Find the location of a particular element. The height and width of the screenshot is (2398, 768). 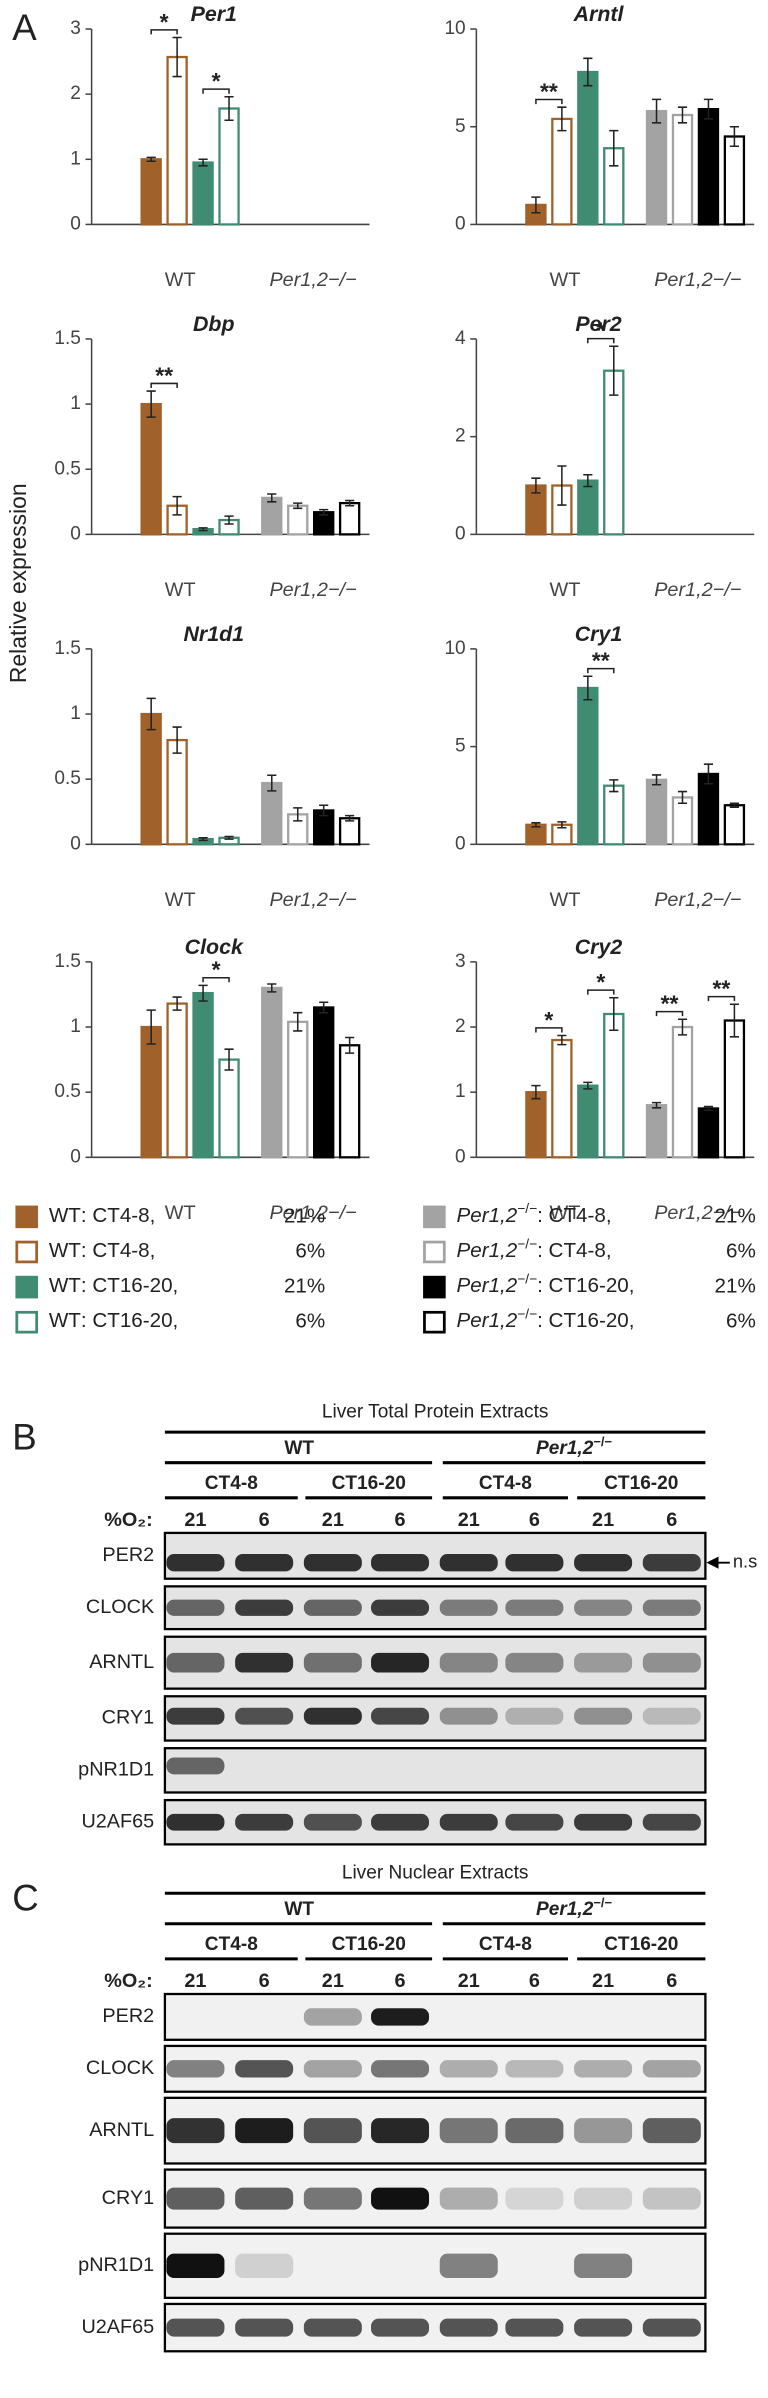

legend-genotype: Per1,2 is located at coordinates (487, 1321).